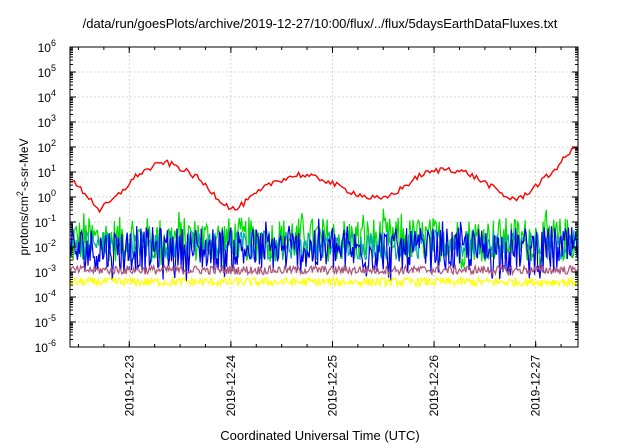 Image resolution: width=640 pixels, height=448 pixels. I want to click on svg-text: protons/cm2-s-sr-MeV, so click(23, 196).